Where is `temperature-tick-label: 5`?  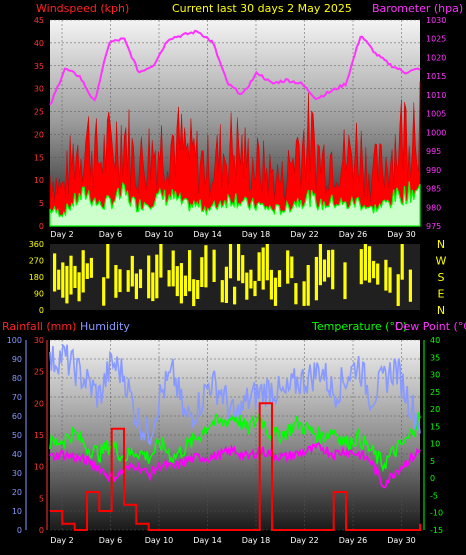 temperature-tick-label: 5 is located at coordinates (432, 461).